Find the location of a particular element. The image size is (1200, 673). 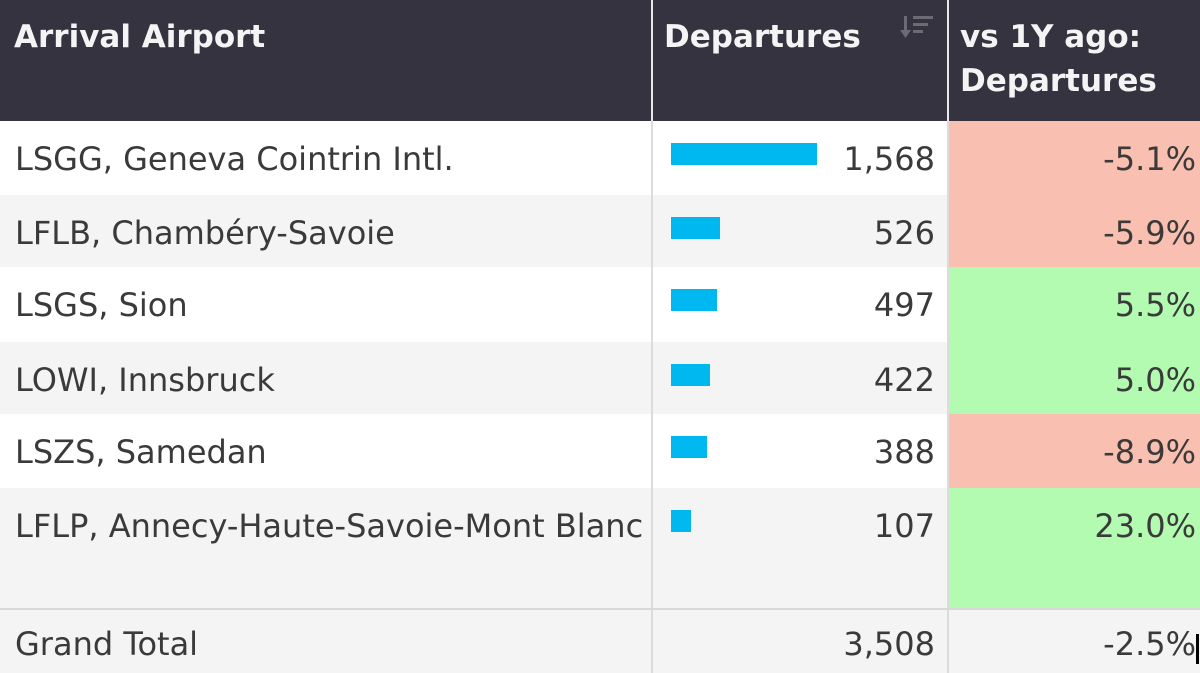

departures-value: 497 is located at coordinates (904, 305).